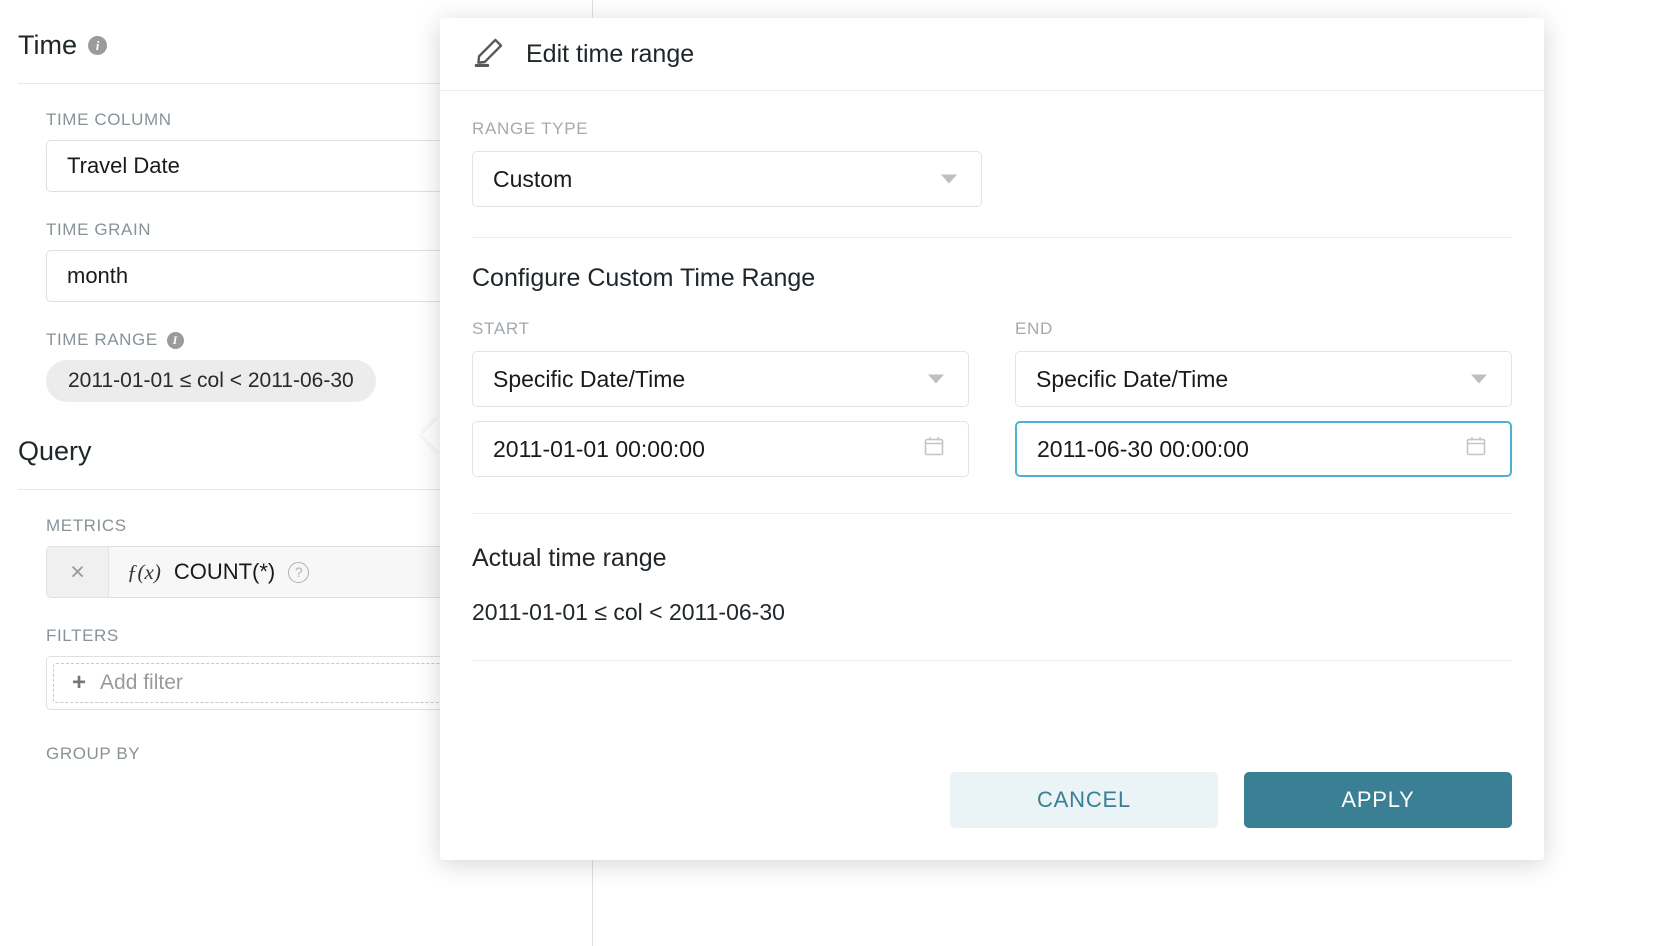  Describe the element at coordinates (628, 612) in the screenshot. I see `actual-time-range-value: 2011-01-01 ≤ col < 2011-06-30` at that location.